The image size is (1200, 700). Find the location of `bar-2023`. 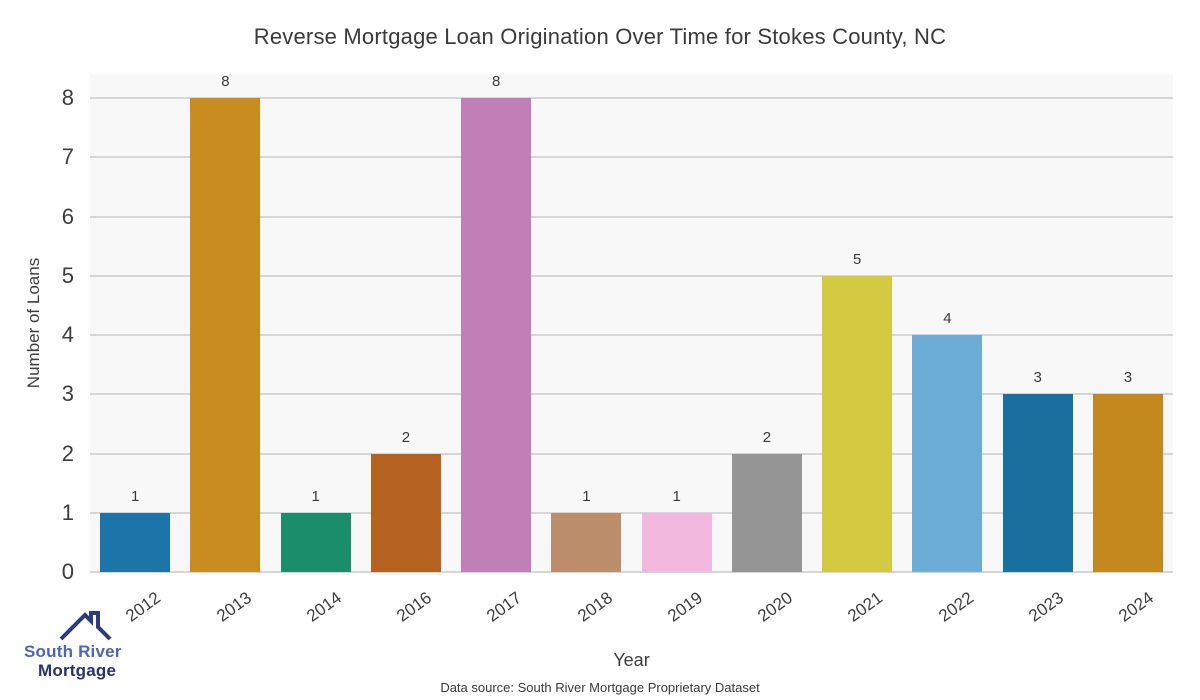

bar-2023 is located at coordinates (1037, 483).